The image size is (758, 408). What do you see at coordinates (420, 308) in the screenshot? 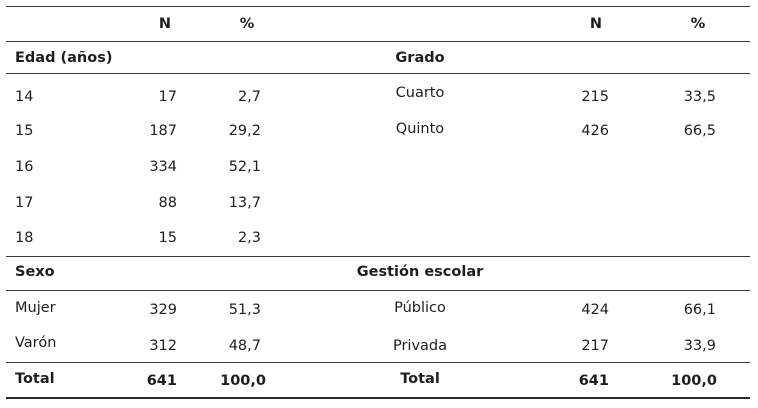
I see `row-label: Público` at bounding box center [420, 308].